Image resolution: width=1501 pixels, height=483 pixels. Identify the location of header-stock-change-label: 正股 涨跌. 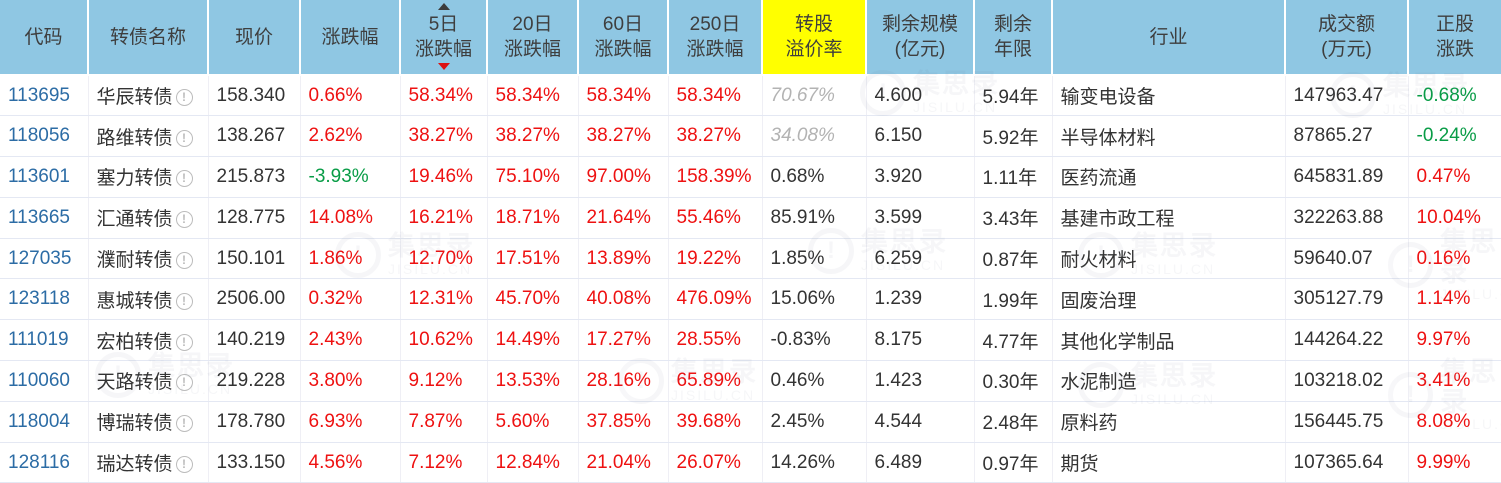
(1454, 37).